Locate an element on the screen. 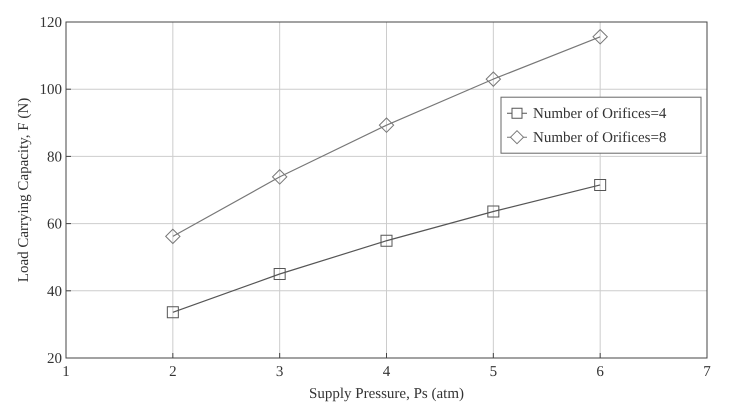 Image resolution: width=729 pixels, height=414 pixels. x-tick-label: 1 is located at coordinates (66, 372).